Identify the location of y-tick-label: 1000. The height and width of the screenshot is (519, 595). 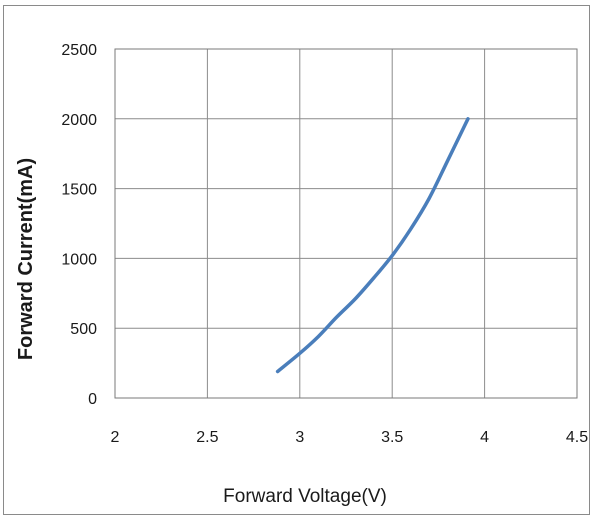
(79, 259).